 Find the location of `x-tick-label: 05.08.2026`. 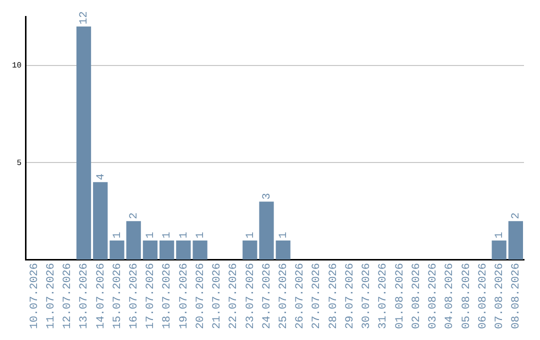

x-tick-label: 05.08.2026 is located at coordinates (466, 296).